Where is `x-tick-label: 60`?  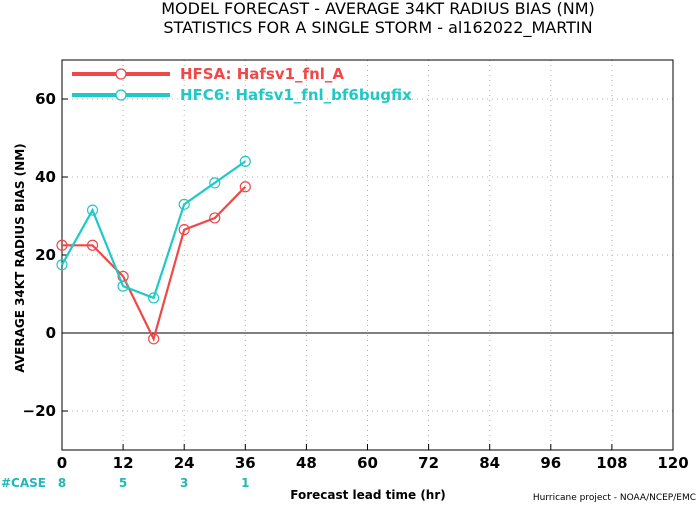
x-tick-label: 60 is located at coordinates (367, 463).